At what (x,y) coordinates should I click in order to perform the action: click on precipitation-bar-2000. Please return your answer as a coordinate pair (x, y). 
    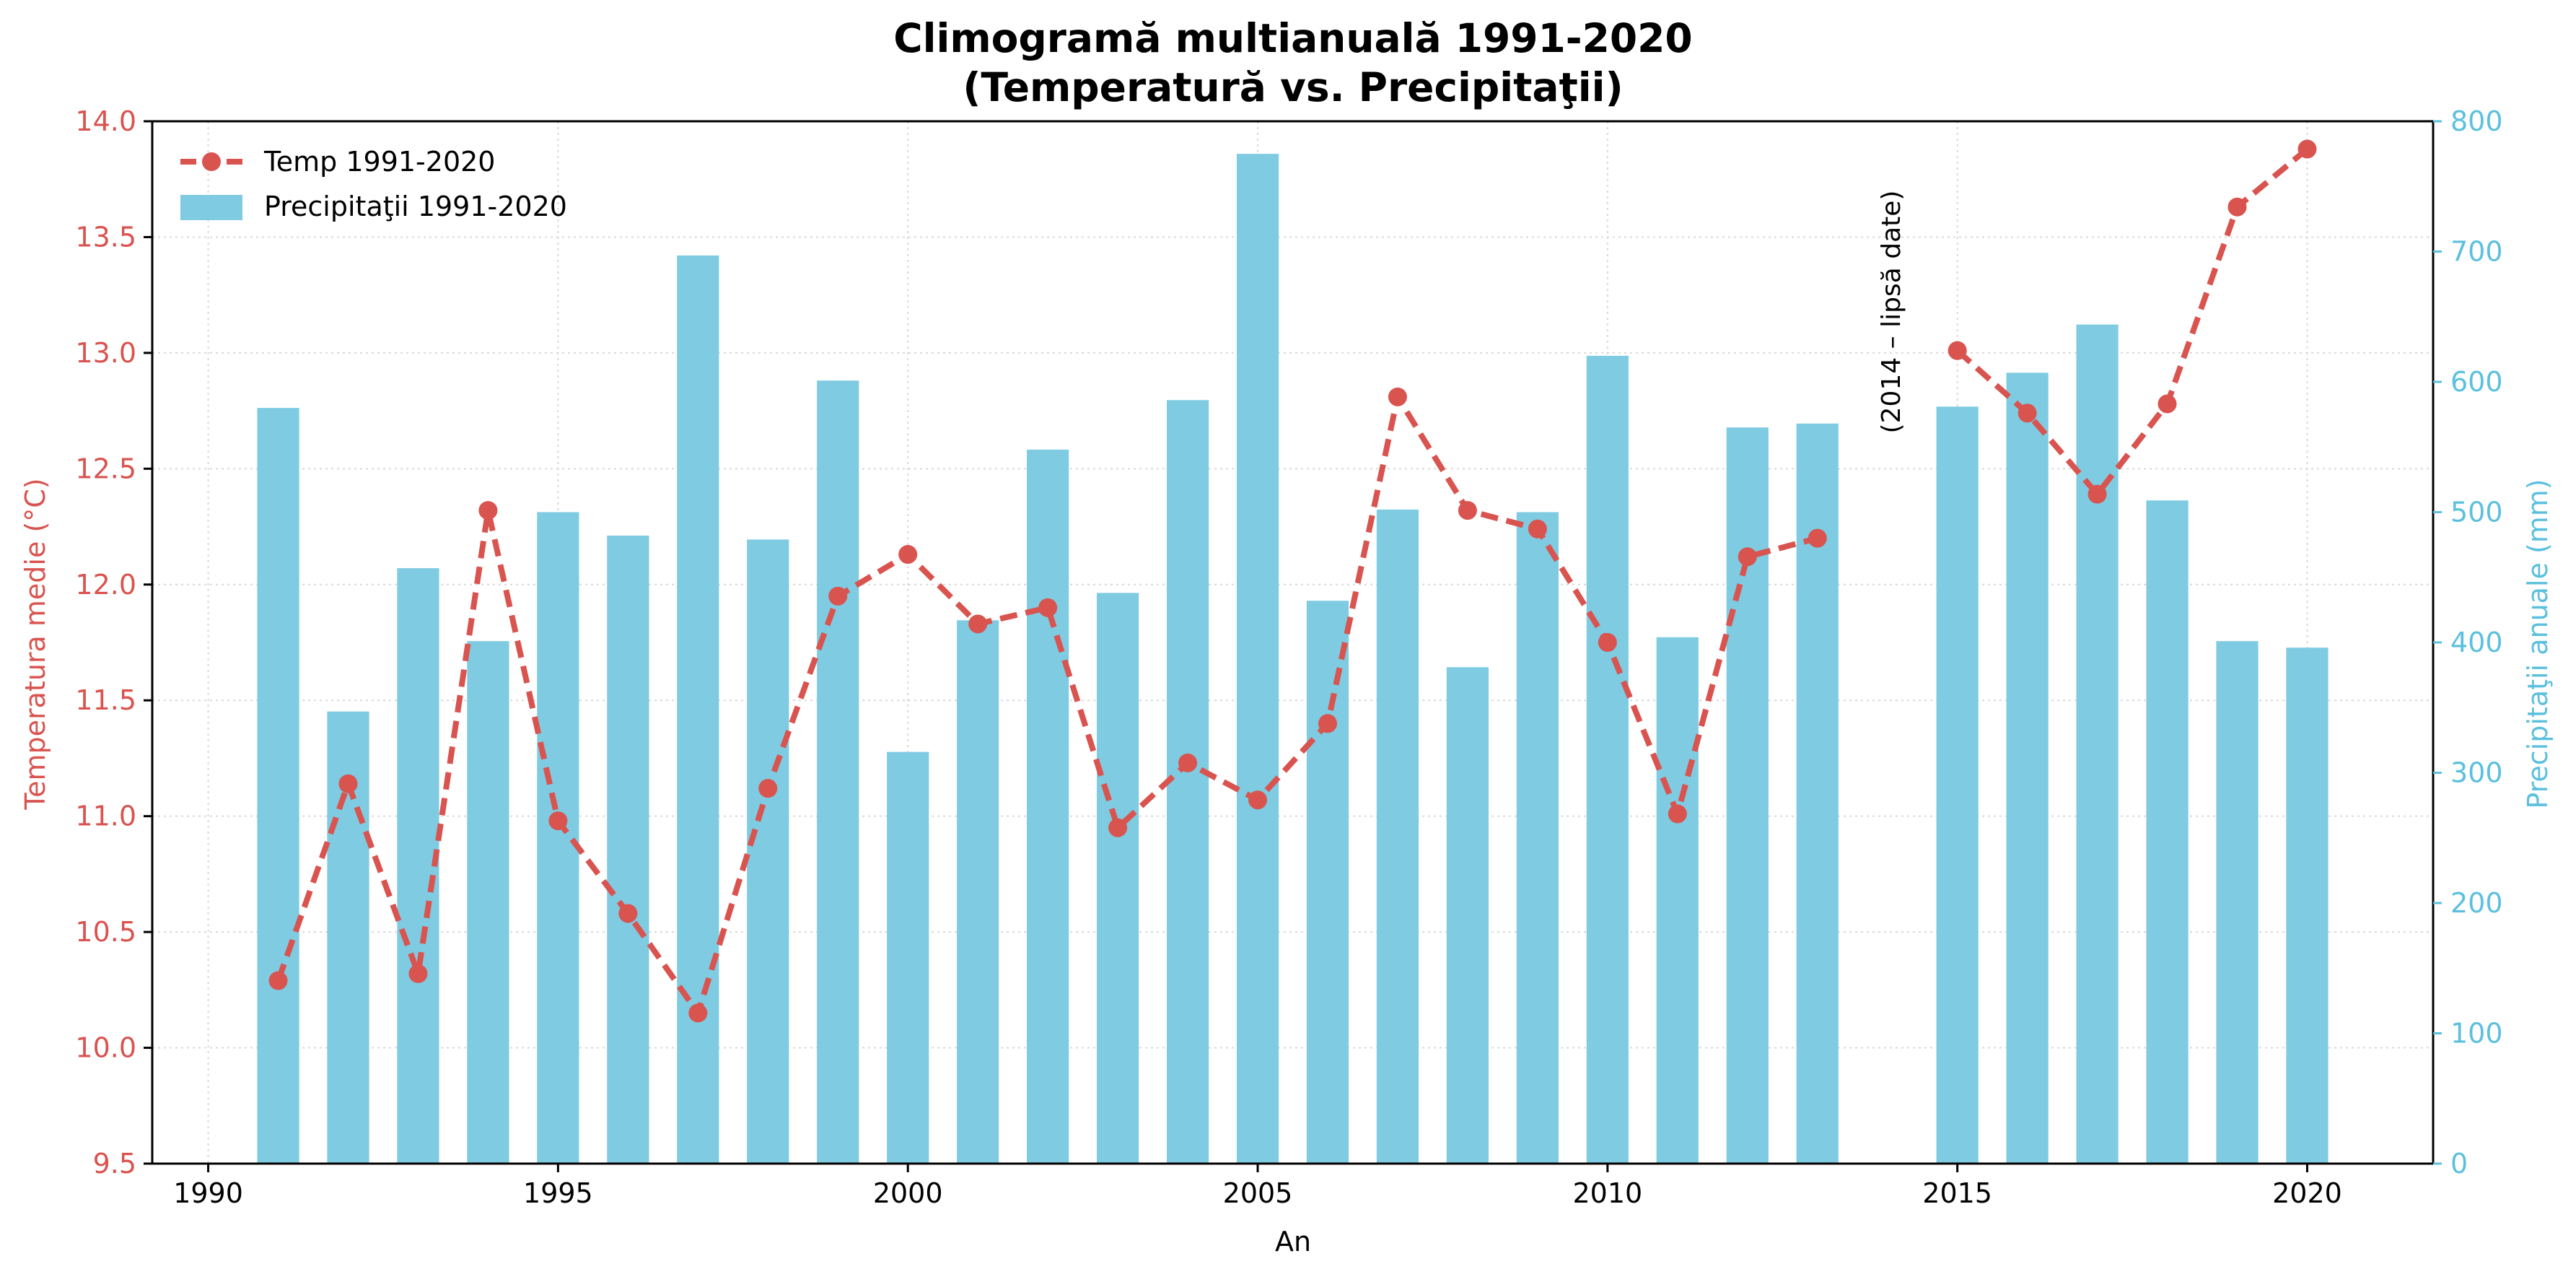
    Looking at the image, I should click on (908, 958).